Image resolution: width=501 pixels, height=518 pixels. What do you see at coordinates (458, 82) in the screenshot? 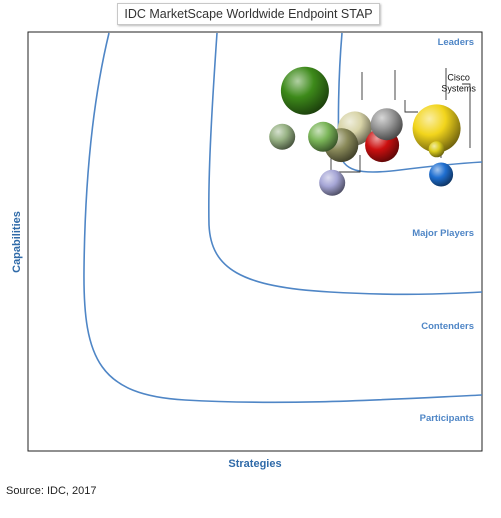
I see `vendor-label: Cisco Systems` at bounding box center [458, 82].